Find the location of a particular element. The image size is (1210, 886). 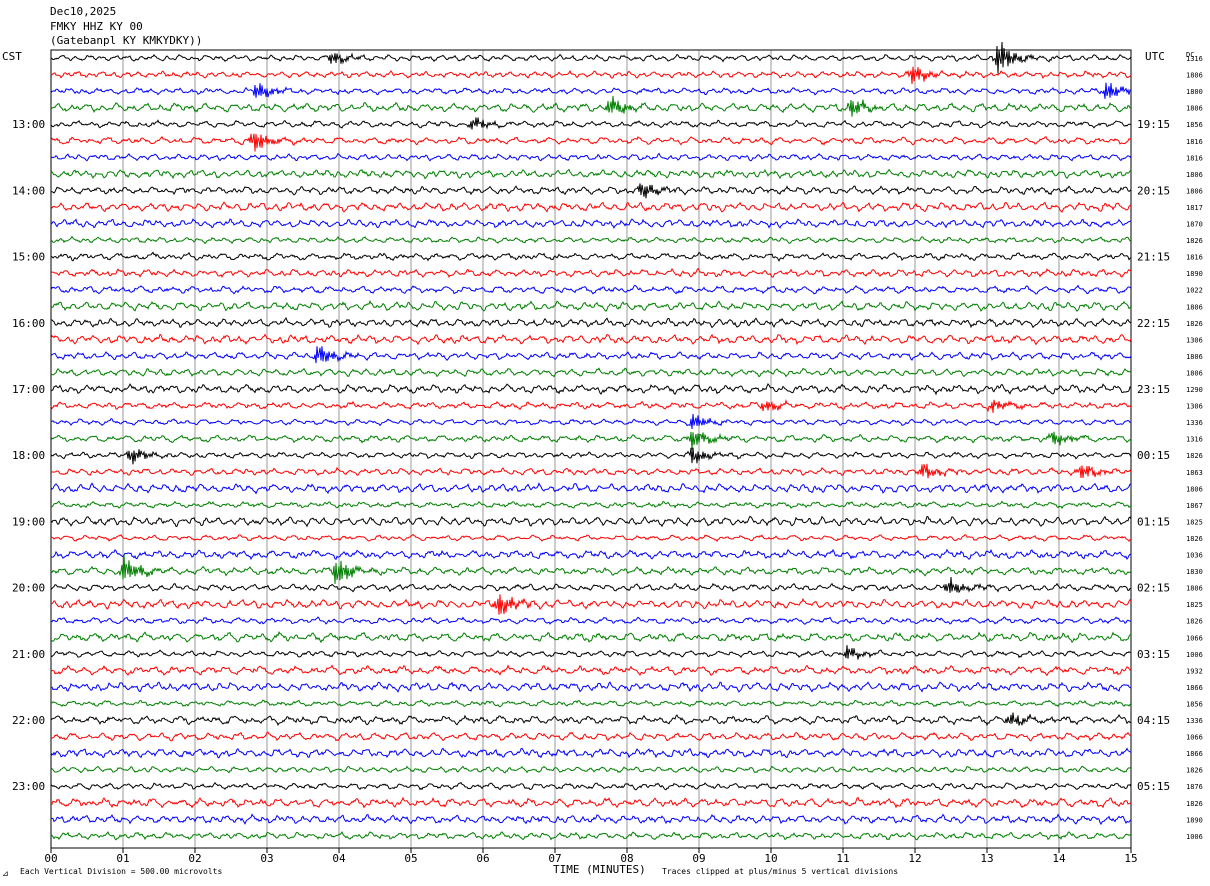

x-tick-label: 10 is located at coordinates (770, 858).